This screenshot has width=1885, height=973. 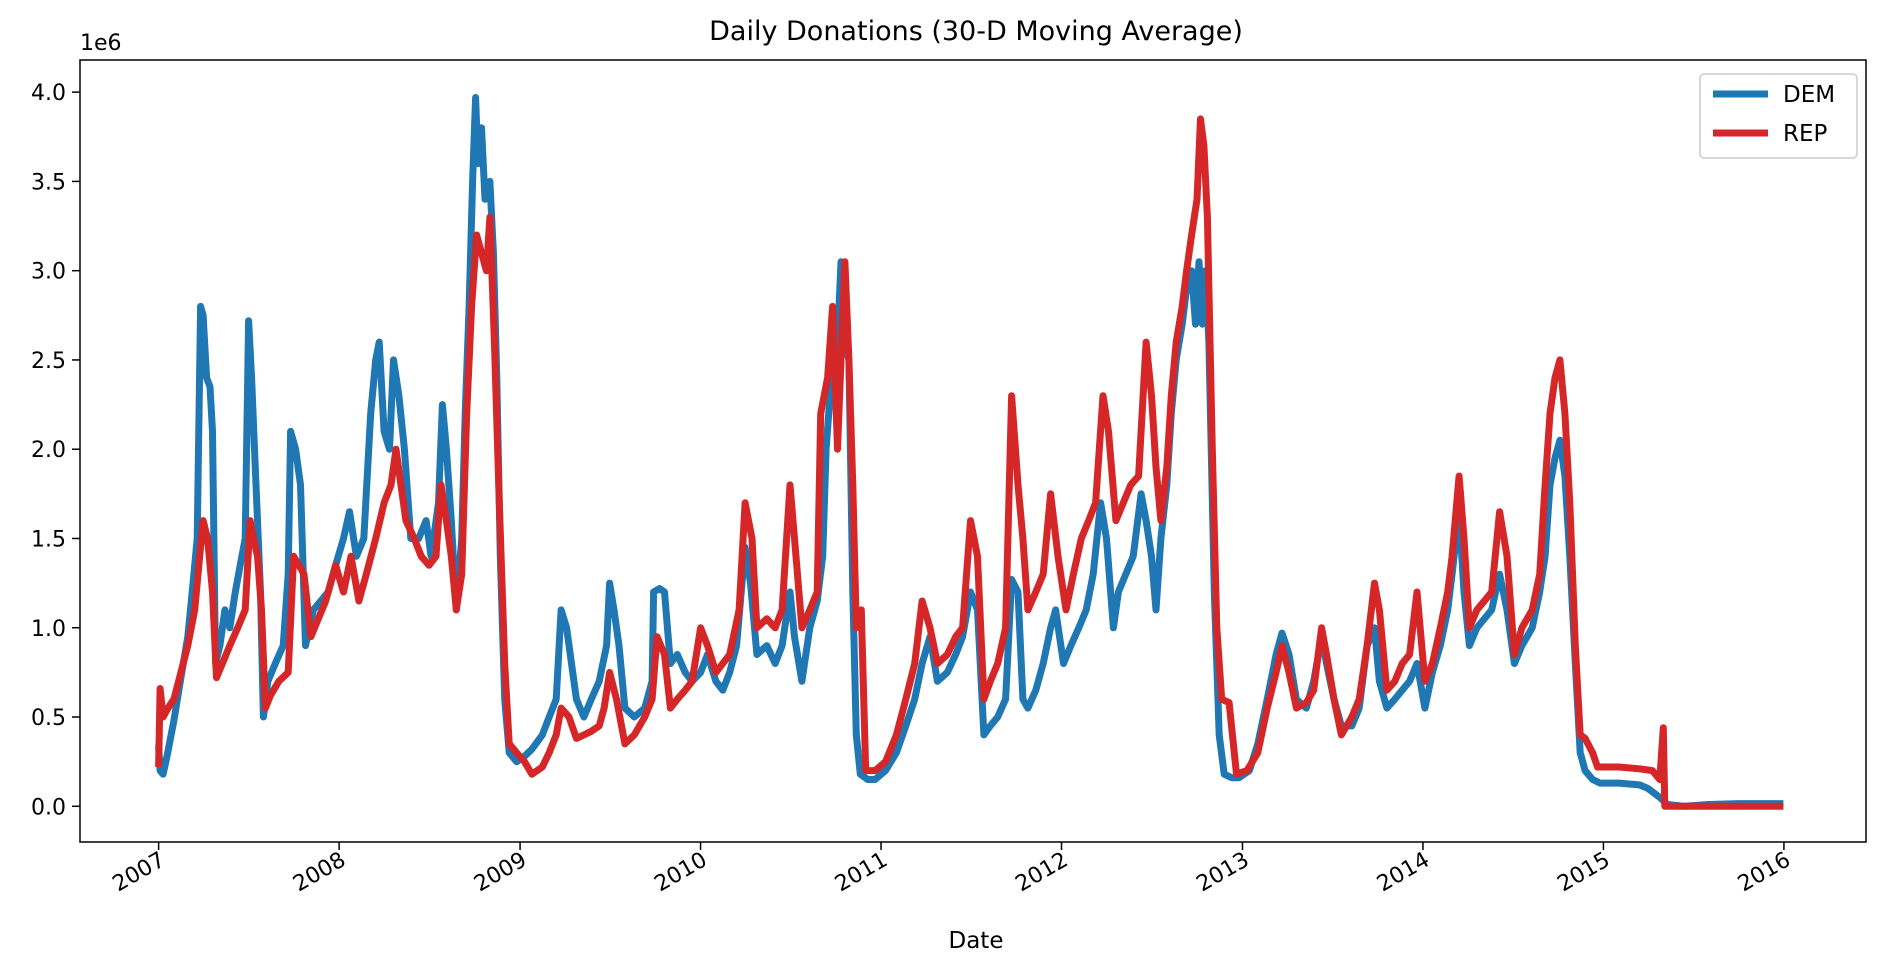 I want to click on x-axis-label: Date, so click(x=976, y=941).